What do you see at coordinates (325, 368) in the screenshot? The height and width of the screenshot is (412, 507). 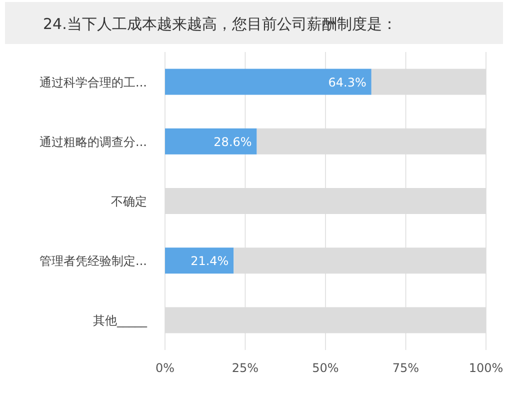 I see `x-tick-label: 50%` at bounding box center [325, 368].